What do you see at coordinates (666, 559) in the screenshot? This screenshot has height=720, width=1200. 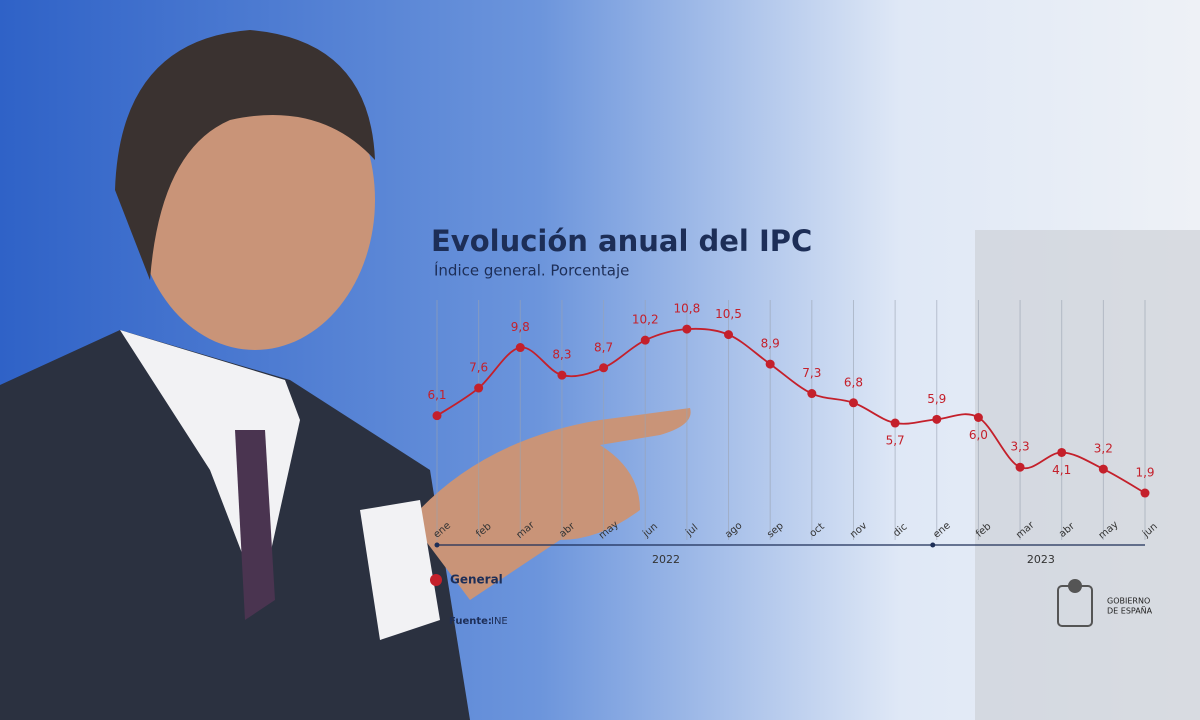 I see `year-label: 2022` at bounding box center [666, 559].